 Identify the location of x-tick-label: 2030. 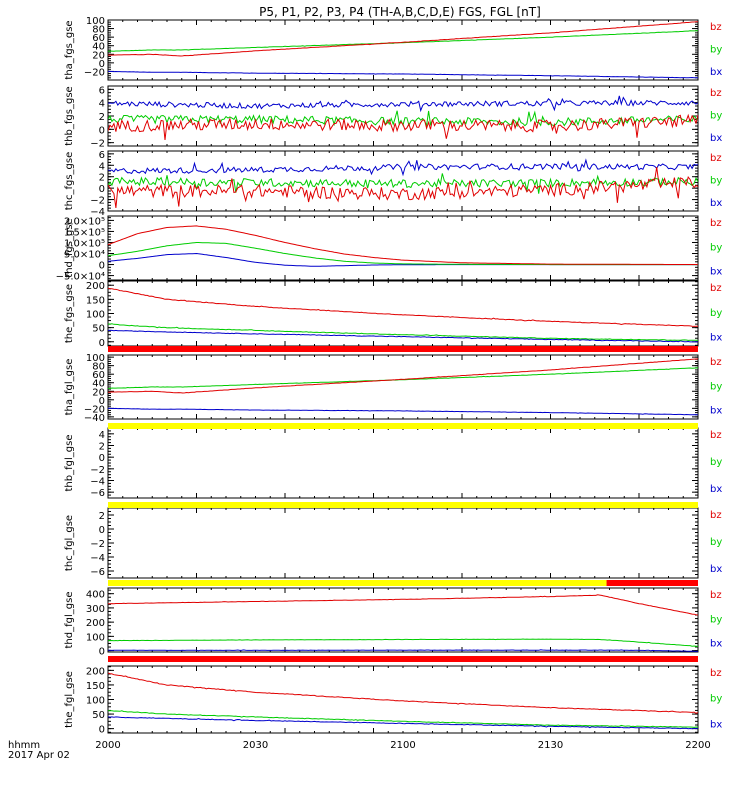
(255, 745).